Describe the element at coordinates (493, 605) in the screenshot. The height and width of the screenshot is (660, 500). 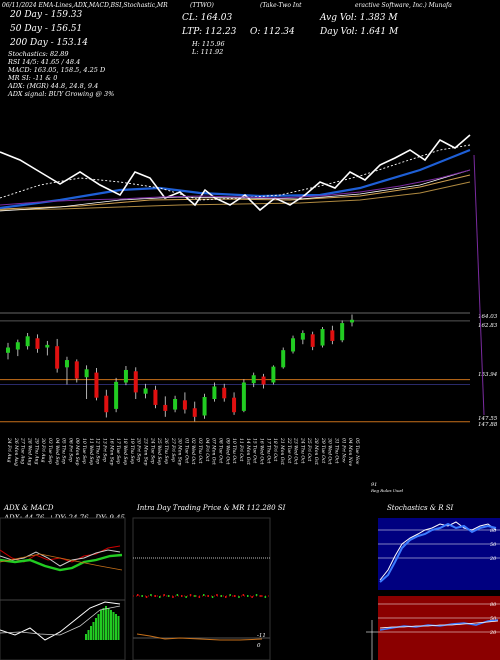
I see `rsi-level-label: 80` at that location.